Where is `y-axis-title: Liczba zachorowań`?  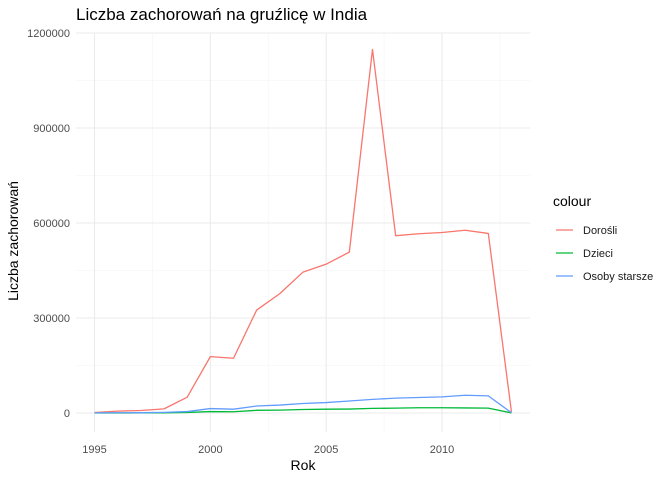
y-axis-title: Liczba zachorowań is located at coordinates (13, 241).